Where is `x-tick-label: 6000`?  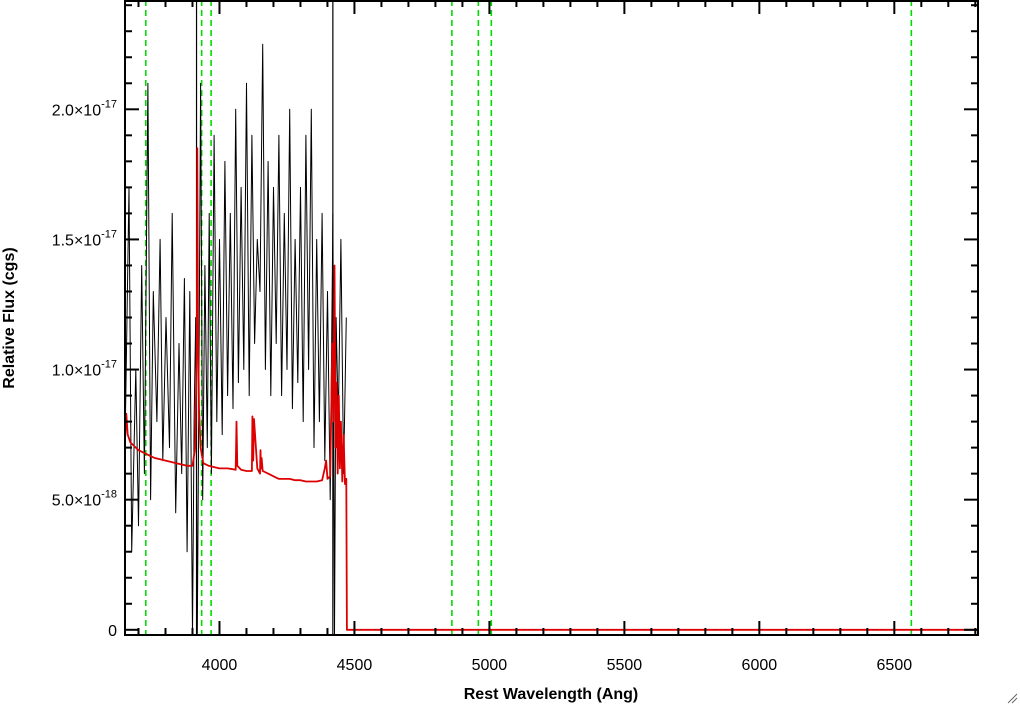 x-tick-label: 6000 is located at coordinates (760, 665).